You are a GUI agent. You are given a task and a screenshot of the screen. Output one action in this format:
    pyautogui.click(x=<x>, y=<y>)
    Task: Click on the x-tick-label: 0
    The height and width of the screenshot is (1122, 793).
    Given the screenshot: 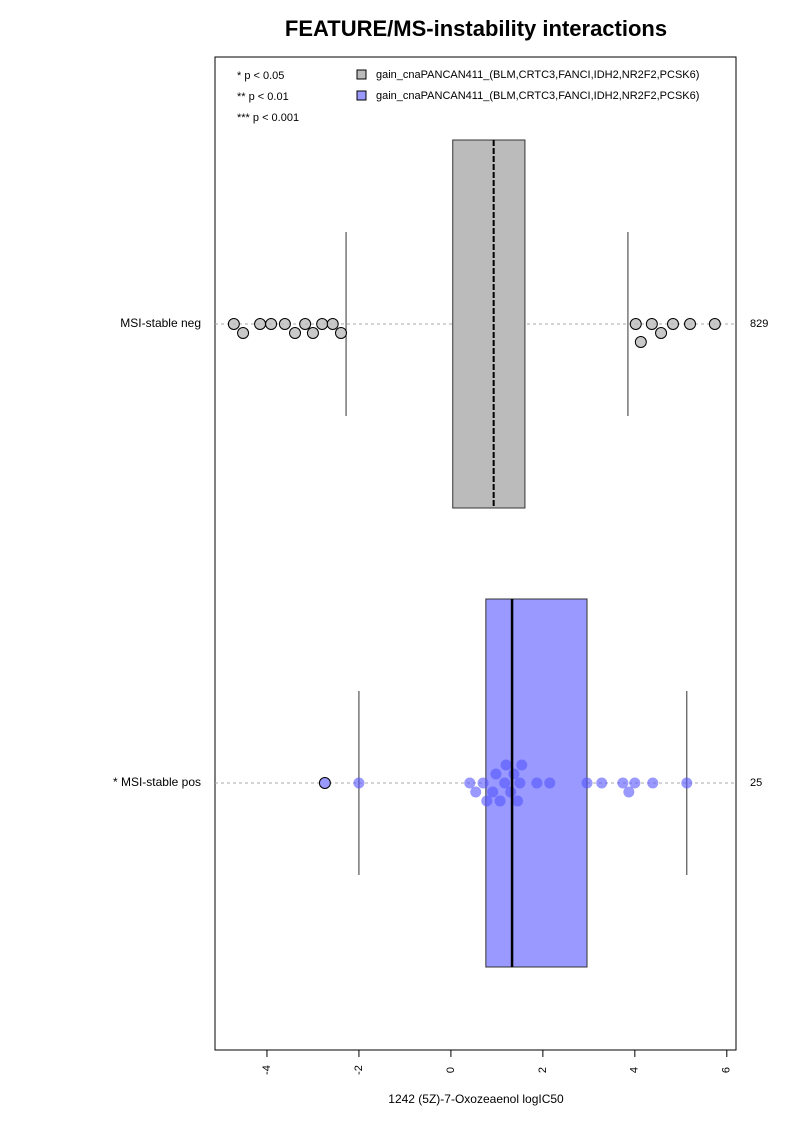 What is the action you would take?
    pyautogui.click(x=451, y=1070)
    